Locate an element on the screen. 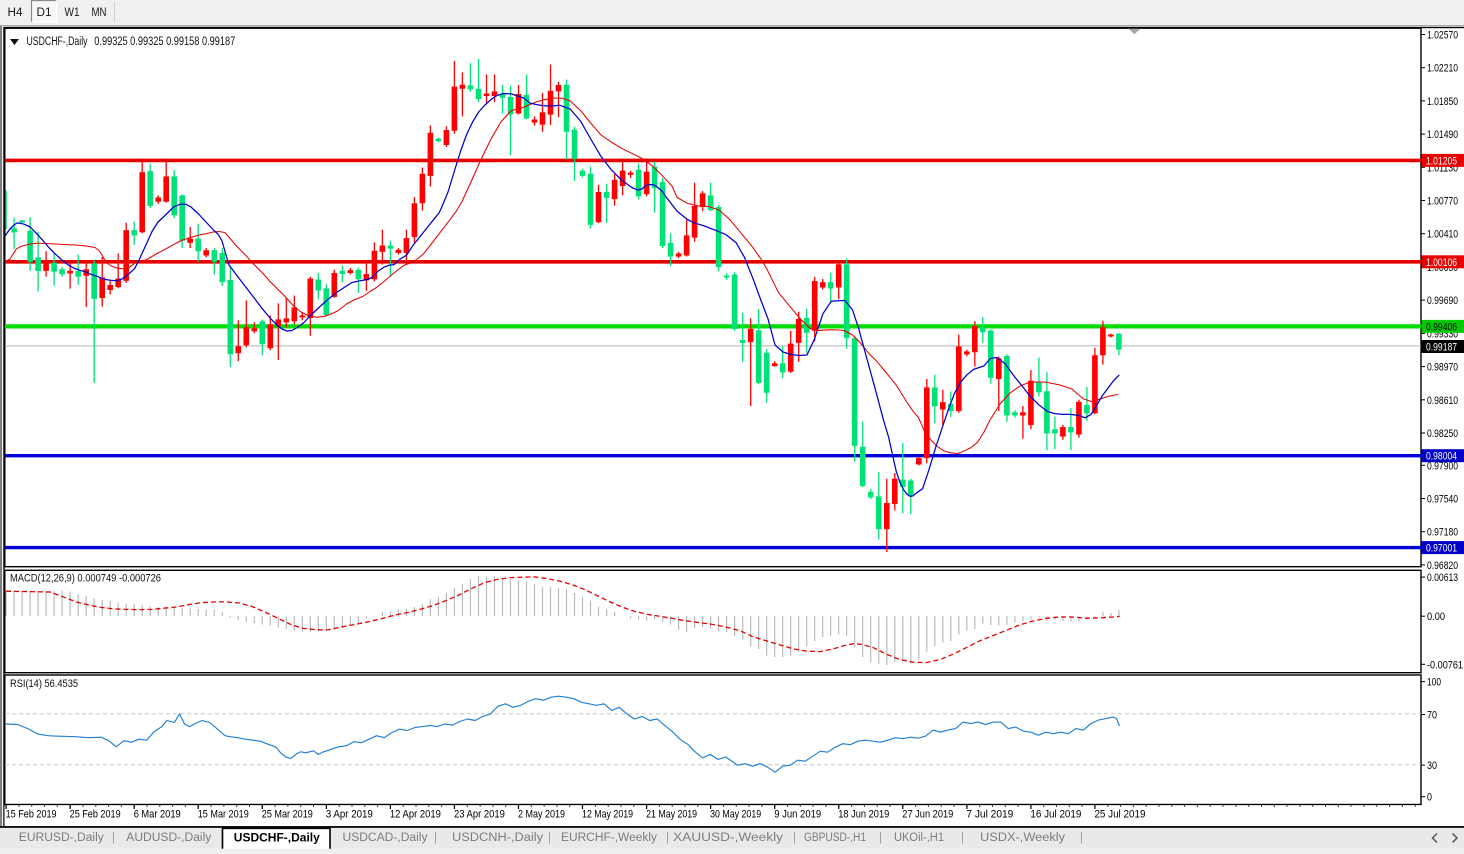 The image size is (1464, 854). svg-text: W1 is located at coordinates (72, 13).